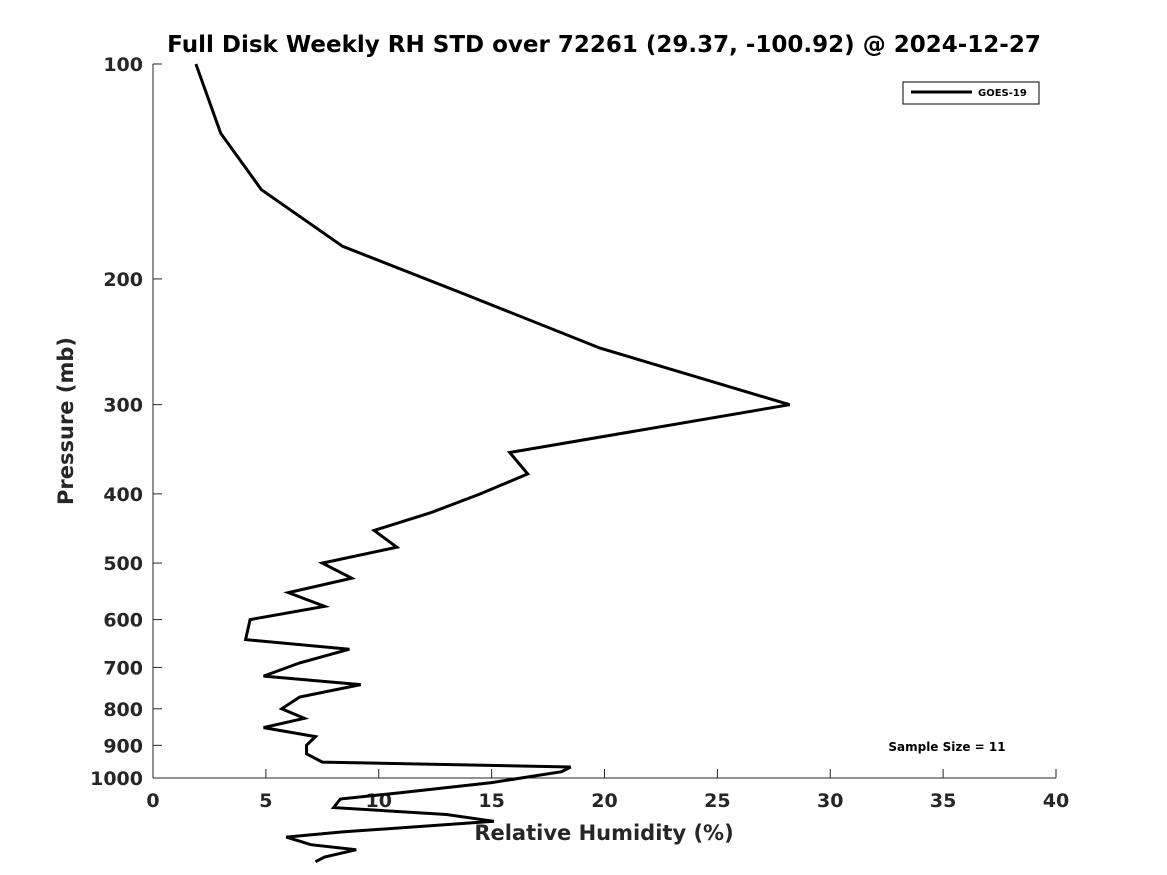 This screenshot has height=875, width=1167. What do you see at coordinates (603, 833) in the screenshot?
I see `x-axis-title: Relative Humidity (%)` at bounding box center [603, 833].